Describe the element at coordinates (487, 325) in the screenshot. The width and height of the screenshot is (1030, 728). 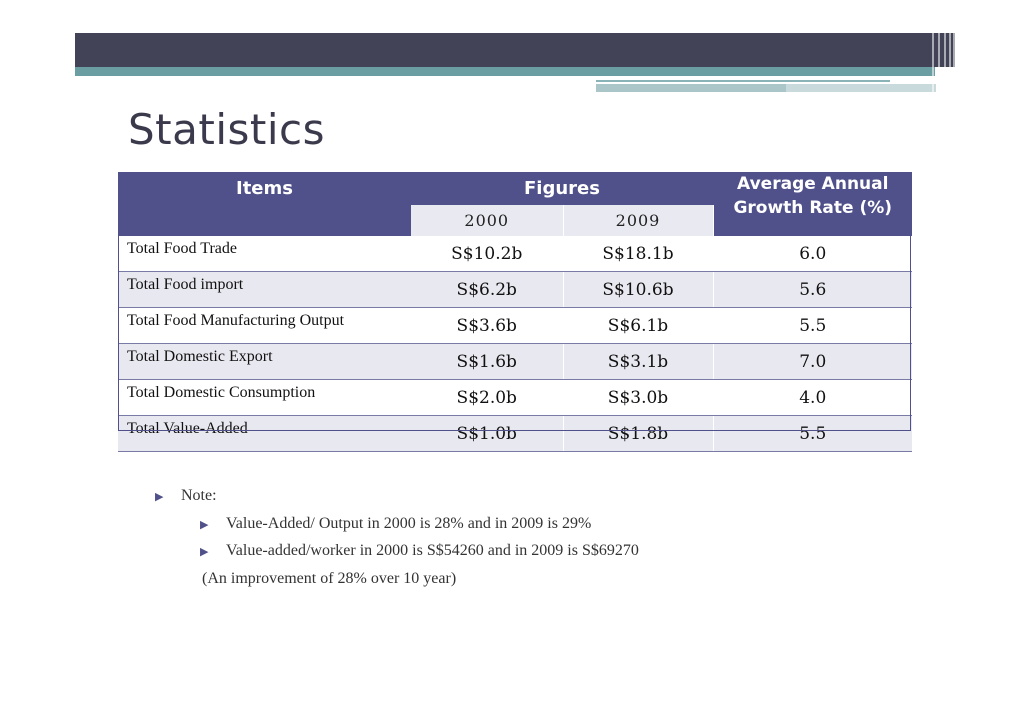
I see `cell-2000: S$3.6b` at that location.